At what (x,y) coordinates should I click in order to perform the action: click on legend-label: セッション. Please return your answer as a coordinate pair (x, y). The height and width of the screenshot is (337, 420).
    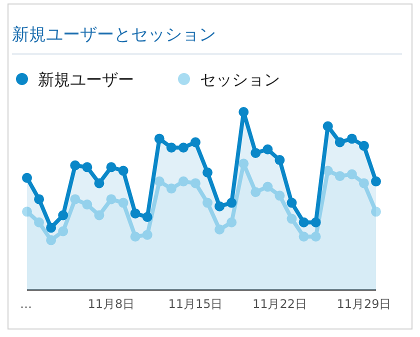
    Looking at the image, I should click on (240, 79).